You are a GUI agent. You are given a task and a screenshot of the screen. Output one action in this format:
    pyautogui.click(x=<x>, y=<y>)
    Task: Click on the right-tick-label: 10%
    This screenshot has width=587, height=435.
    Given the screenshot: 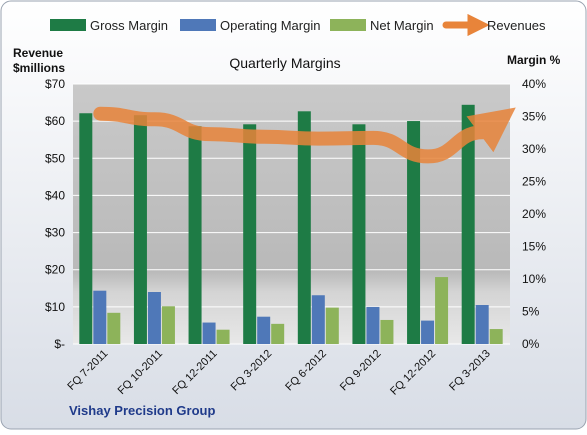 What is the action you would take?
    pyautogui.click(x=534, y=279)
    